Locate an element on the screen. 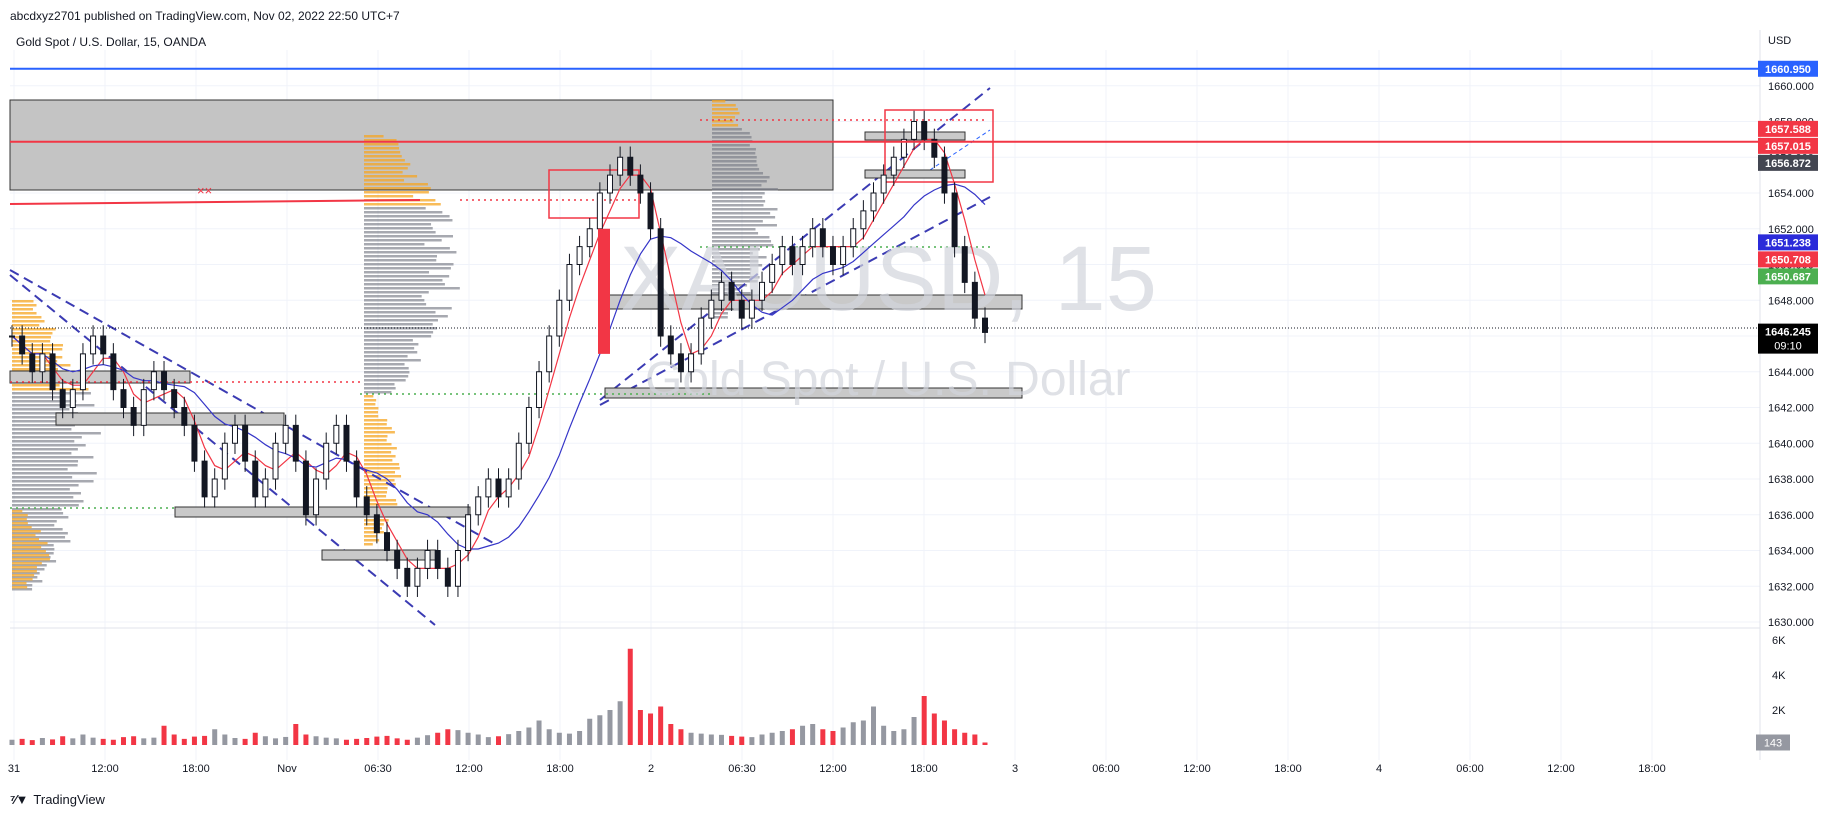  x-marker: ×× is located at coordinates (204, 190).